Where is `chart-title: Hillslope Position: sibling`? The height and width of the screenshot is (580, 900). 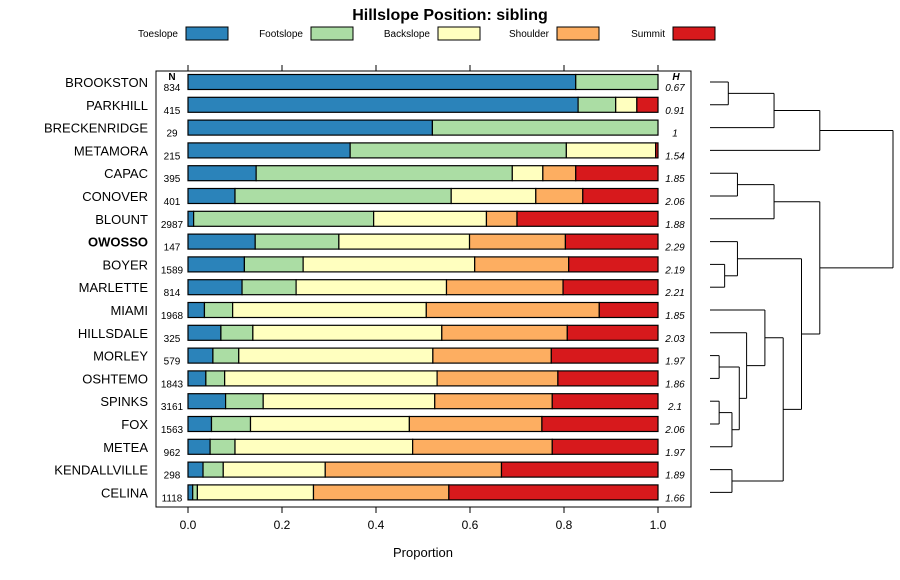 chart-title: Hillslope Position: sibling is located at coordinates (450, 15).